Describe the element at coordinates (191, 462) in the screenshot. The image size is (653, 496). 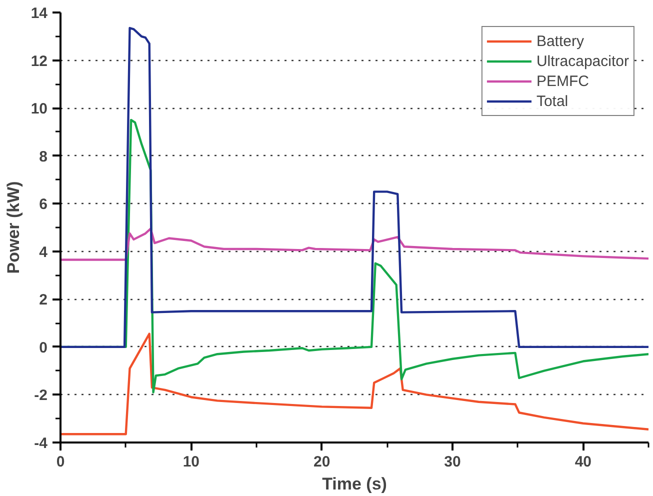
I see `x-tick-label: 10` at that location.